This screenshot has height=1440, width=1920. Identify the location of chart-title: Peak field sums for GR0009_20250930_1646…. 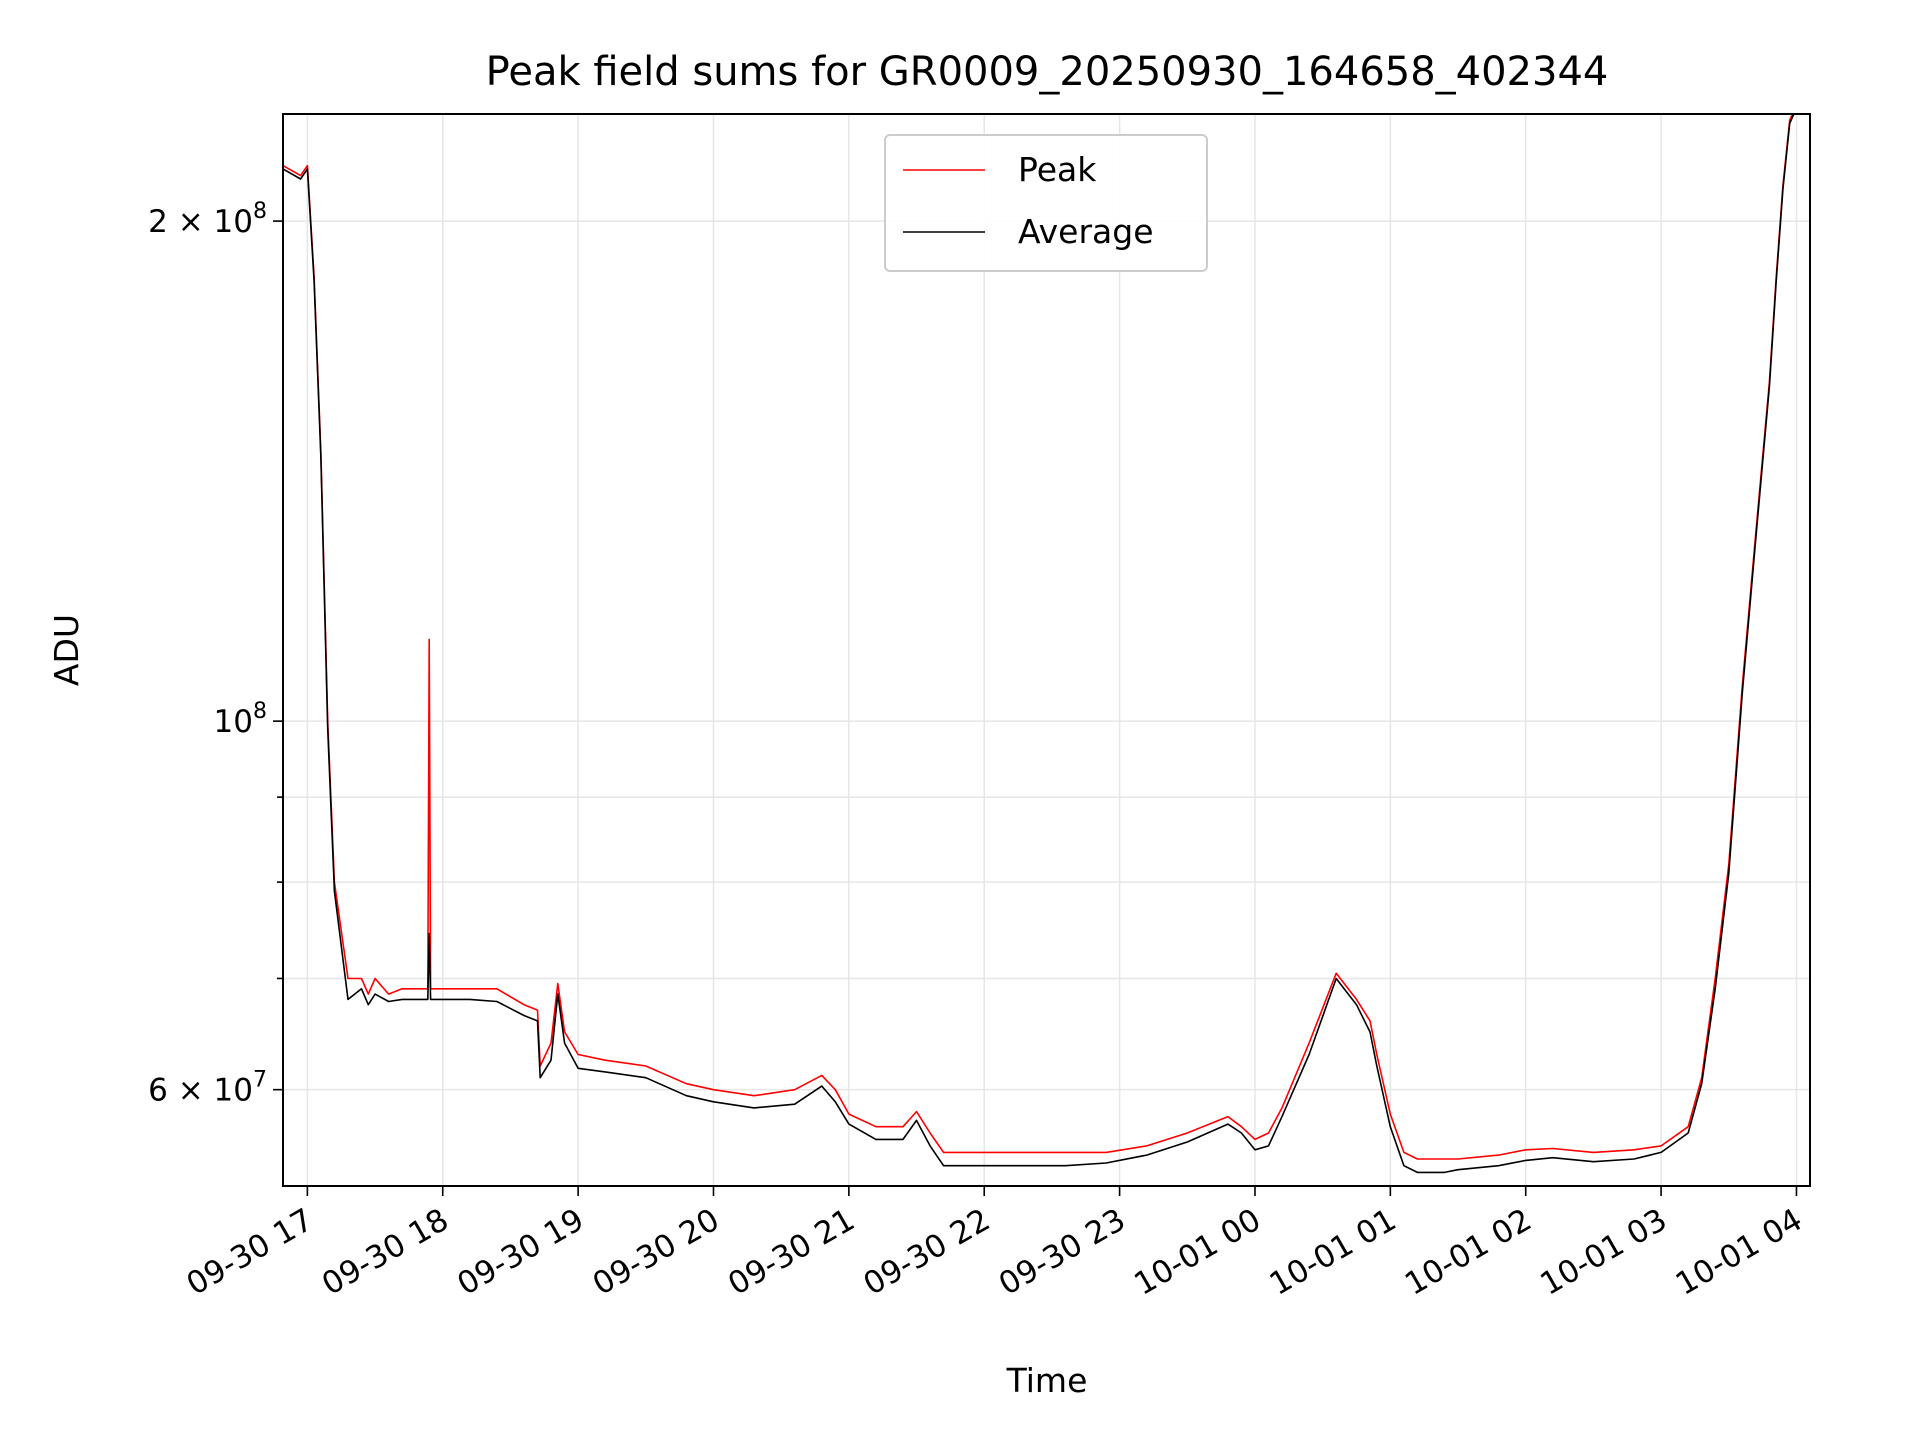
(1047, 72).